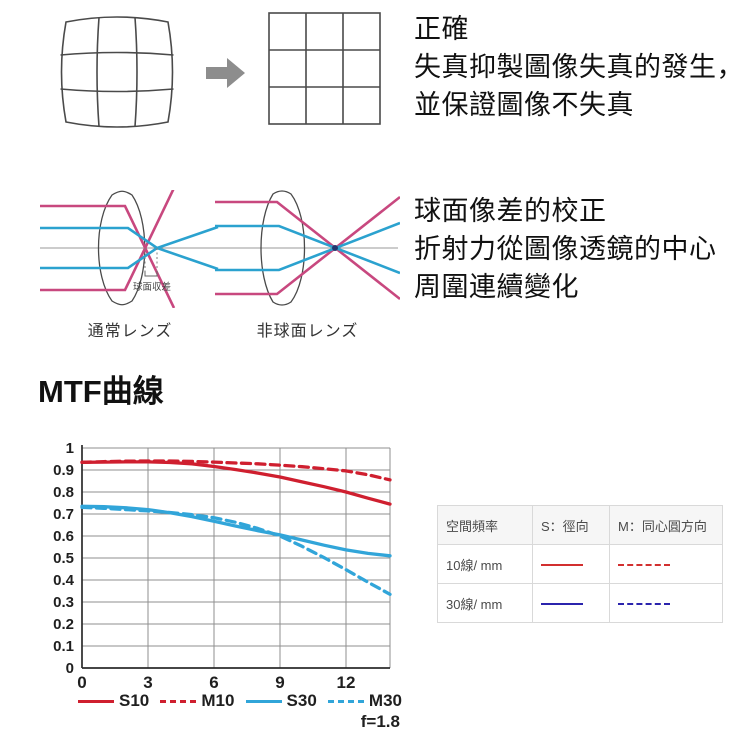 This screenshot has height=737, width=750. What do you see at coordinates (96, 701) in the screenshot?
I see `s10-line-sample` at bounding box center [96, 701].